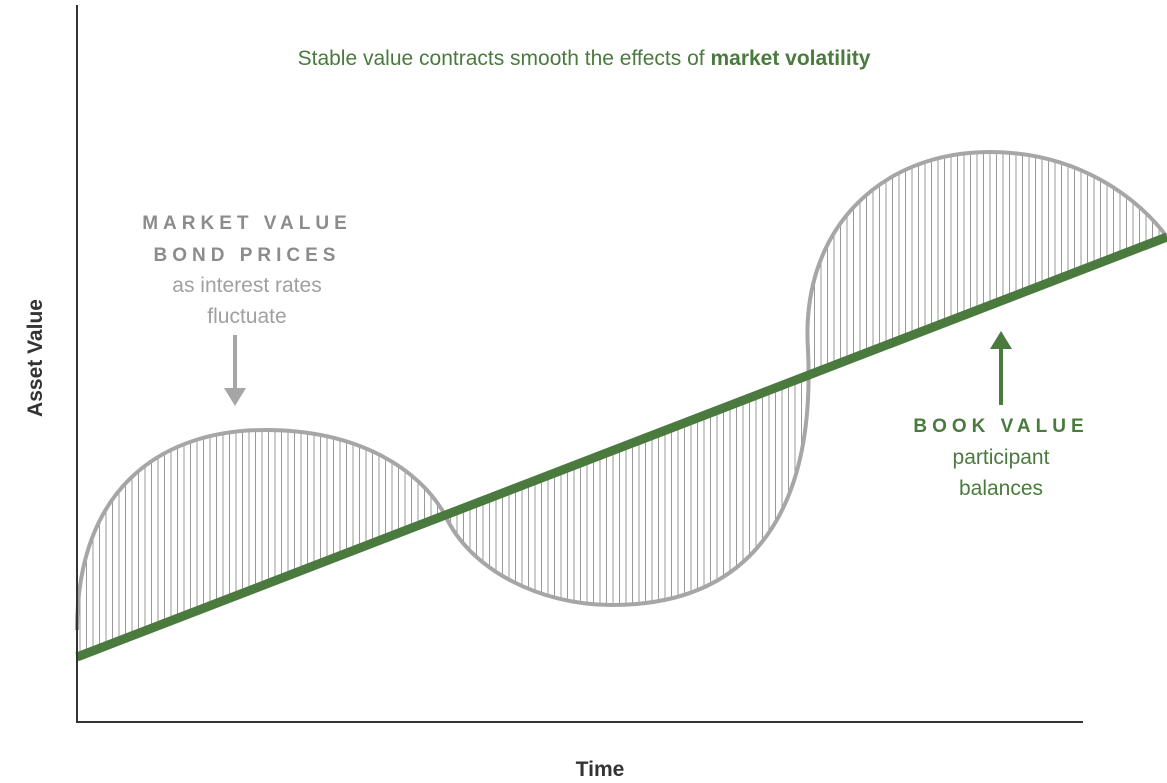 Image resolution: width=1167 pixels, height=783 pixels. What do you see at coordinates (1001, 457) in the screenshot?
I see `book-line: participant` at bounding box center [1001, 457].